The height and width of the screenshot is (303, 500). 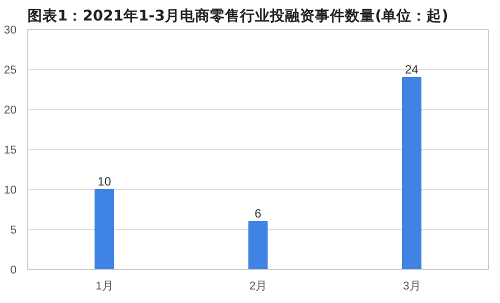 What do you see at coordinates (13, 230) in the screenshot?
I see `y-tick-label: 5` at bounding box center [13, 230].